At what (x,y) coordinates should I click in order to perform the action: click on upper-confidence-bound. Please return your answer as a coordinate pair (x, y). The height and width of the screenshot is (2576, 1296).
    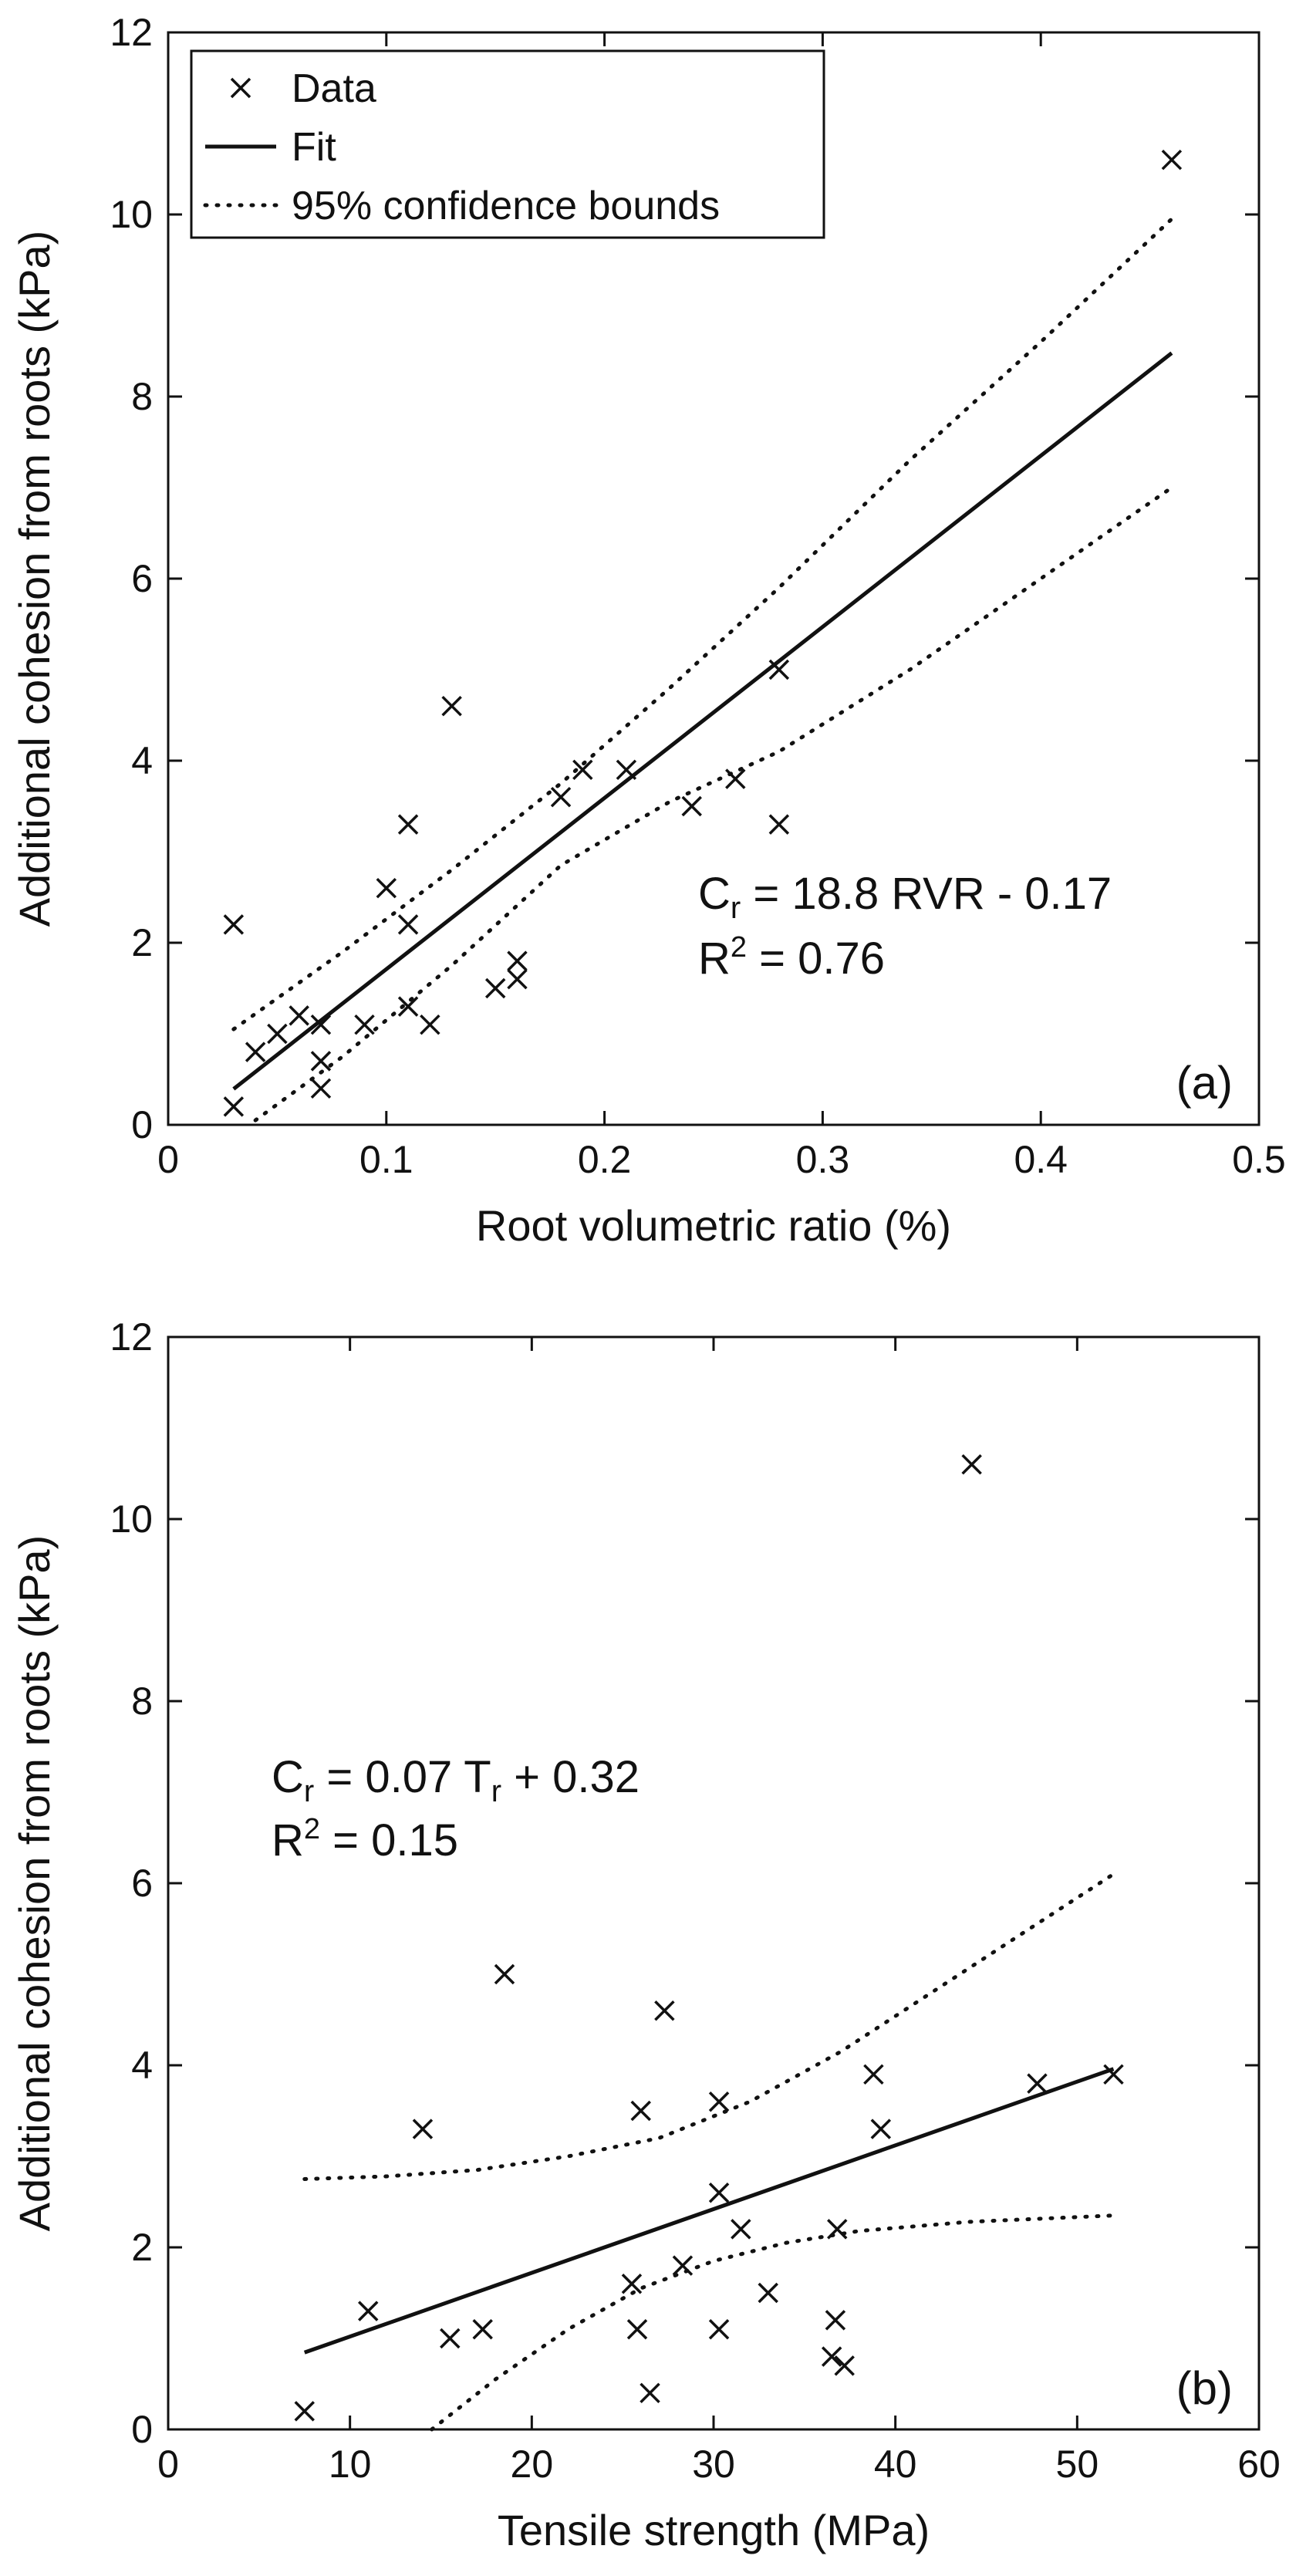
    Looking at the image, I should click on (708, 2027).